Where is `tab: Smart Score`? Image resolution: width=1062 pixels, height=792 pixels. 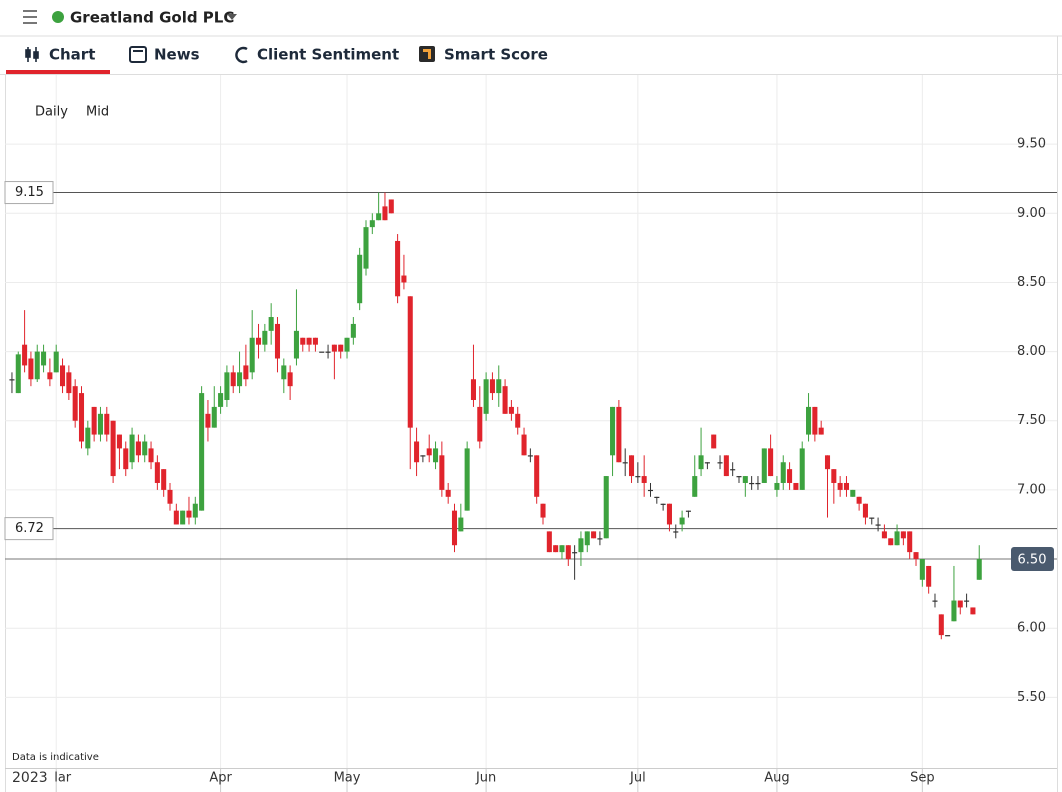
tab: Smart Score is located at coordinates (496, 55).